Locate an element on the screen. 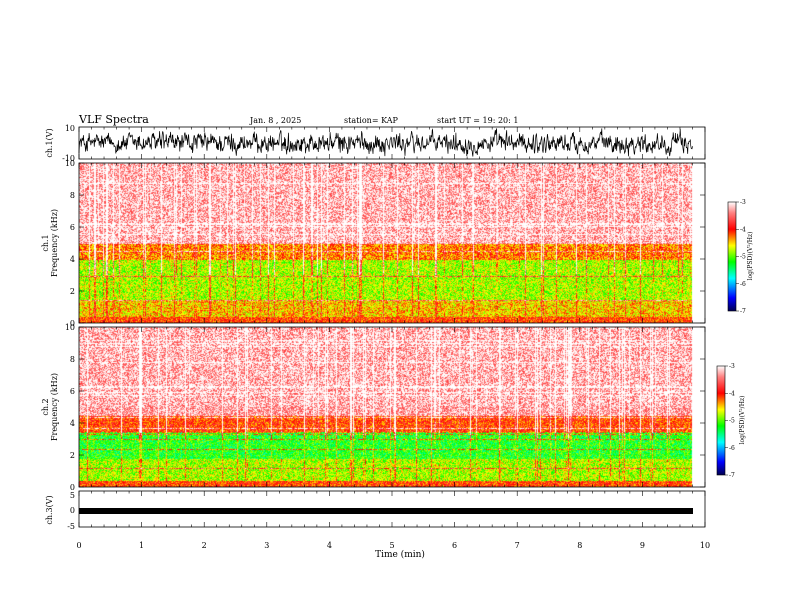 The image size is (792, 612). colorbar-2-ticks: -3 -4 -5 -6 -7 is located at coordinates (730, 421).